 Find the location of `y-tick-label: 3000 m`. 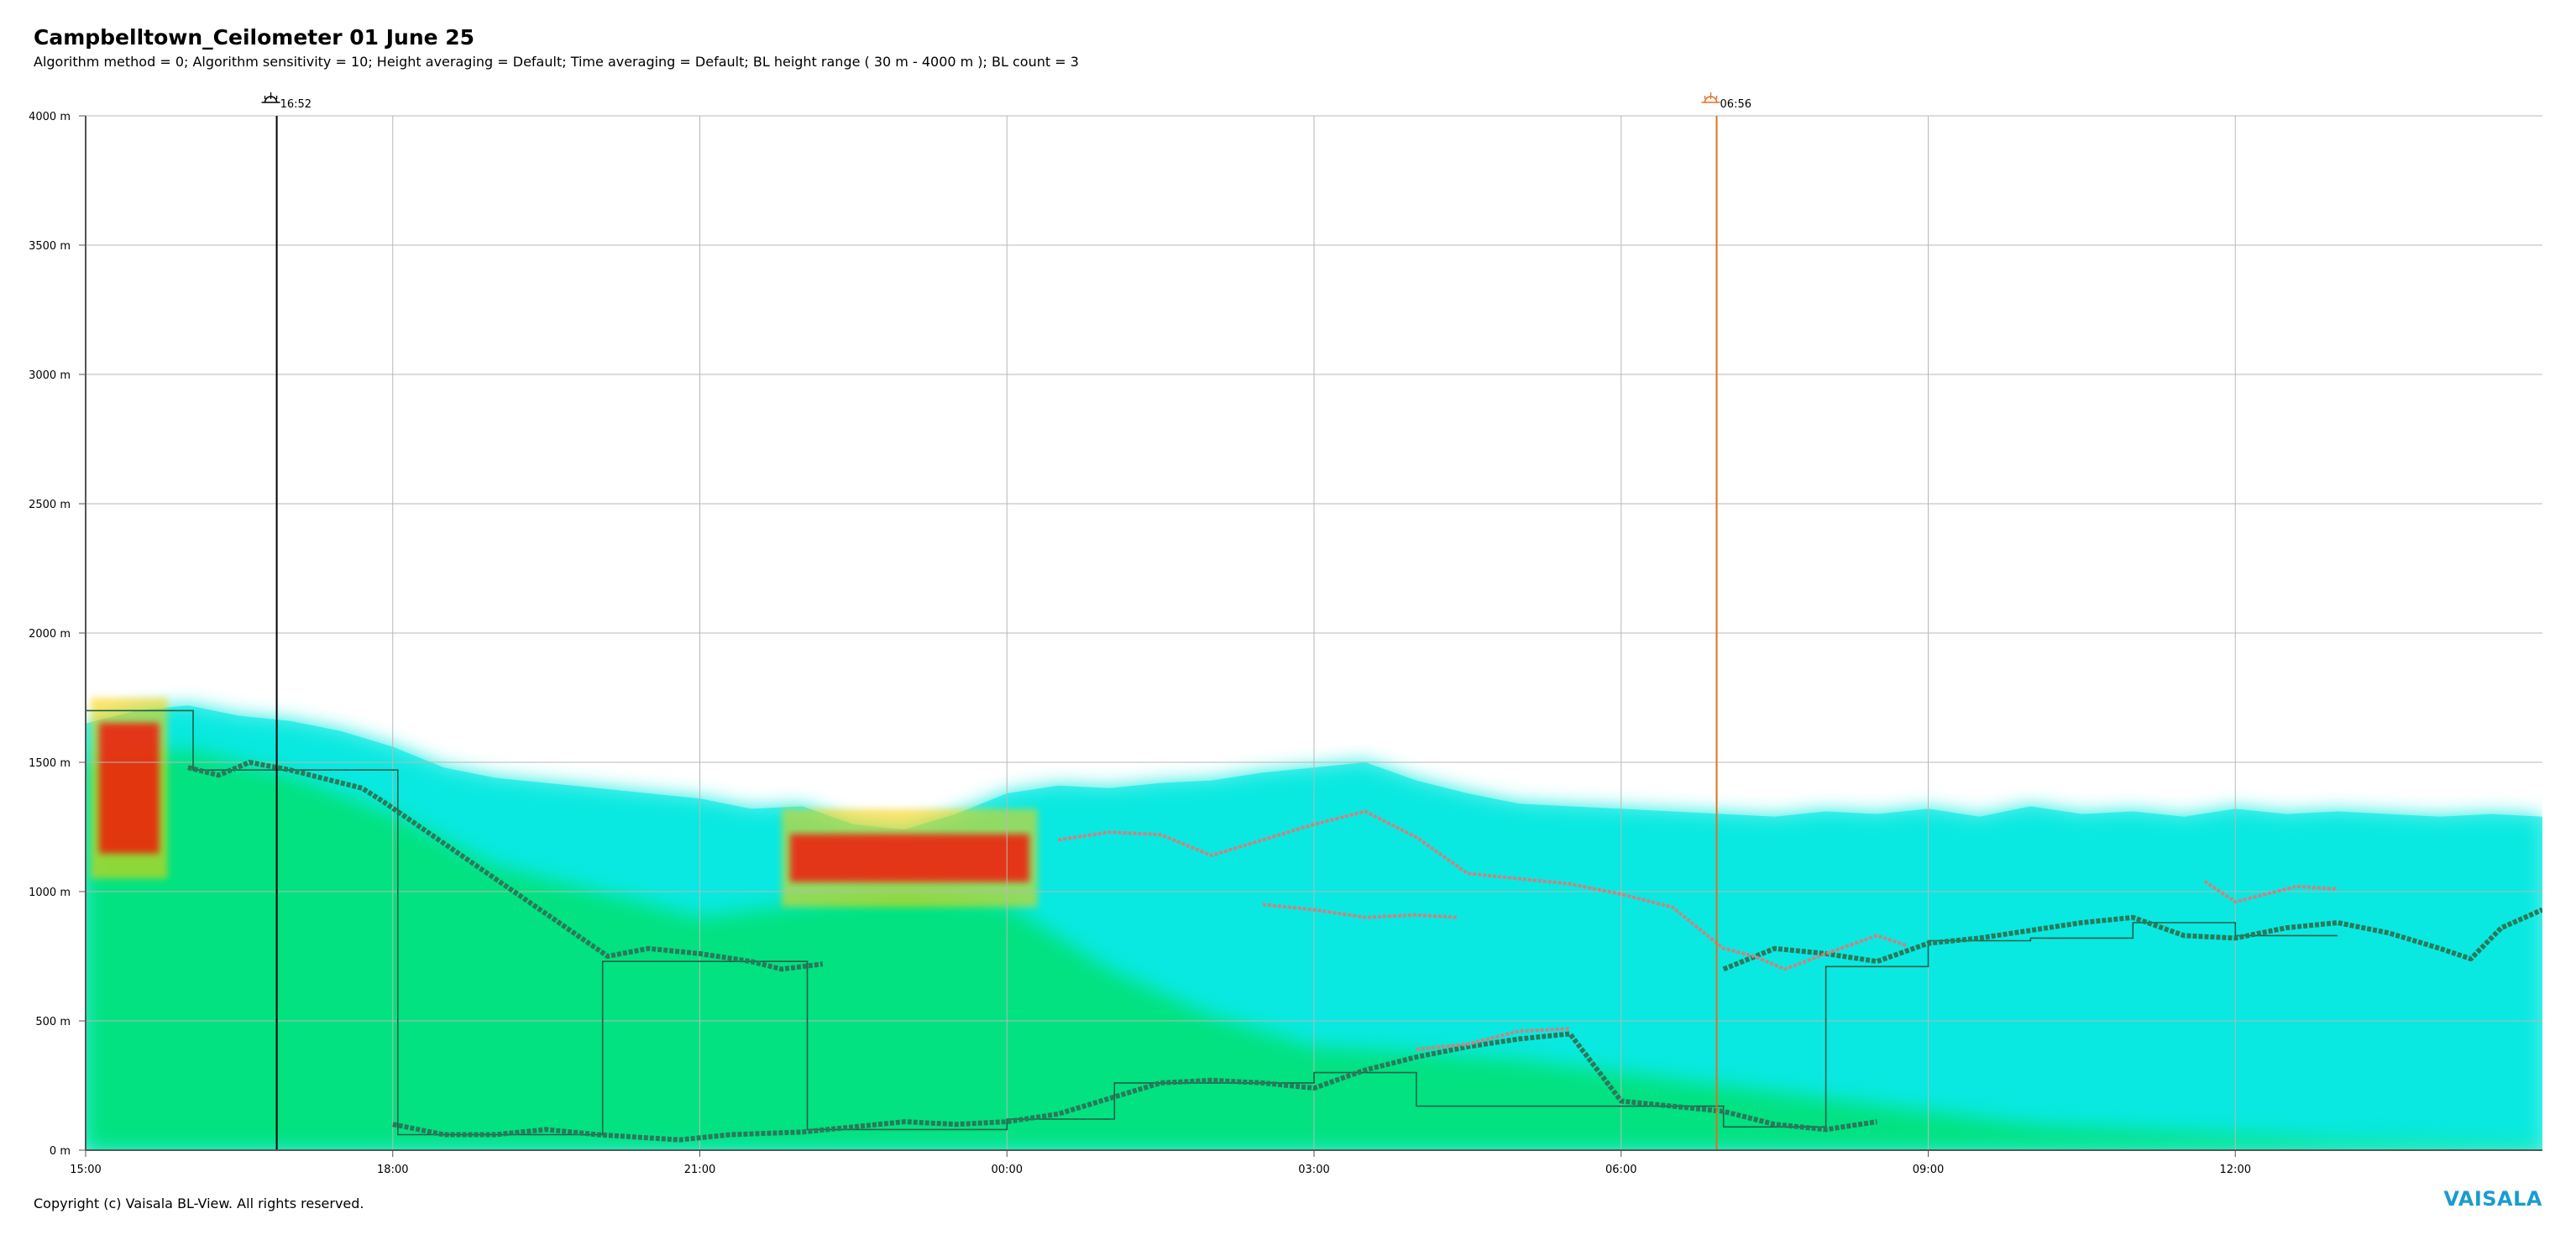

y-tick-label: 3000 m is located at coordinates (50, 376).